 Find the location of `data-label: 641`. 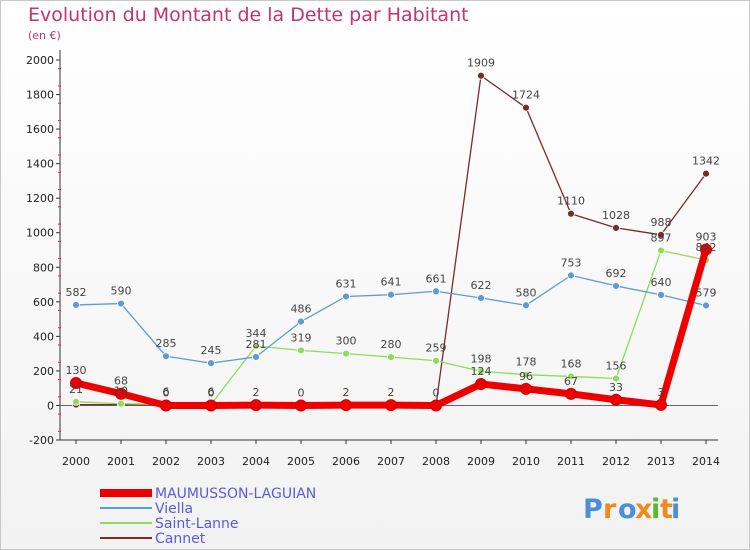

data-label: 641 is located at coordinates (391, 282).